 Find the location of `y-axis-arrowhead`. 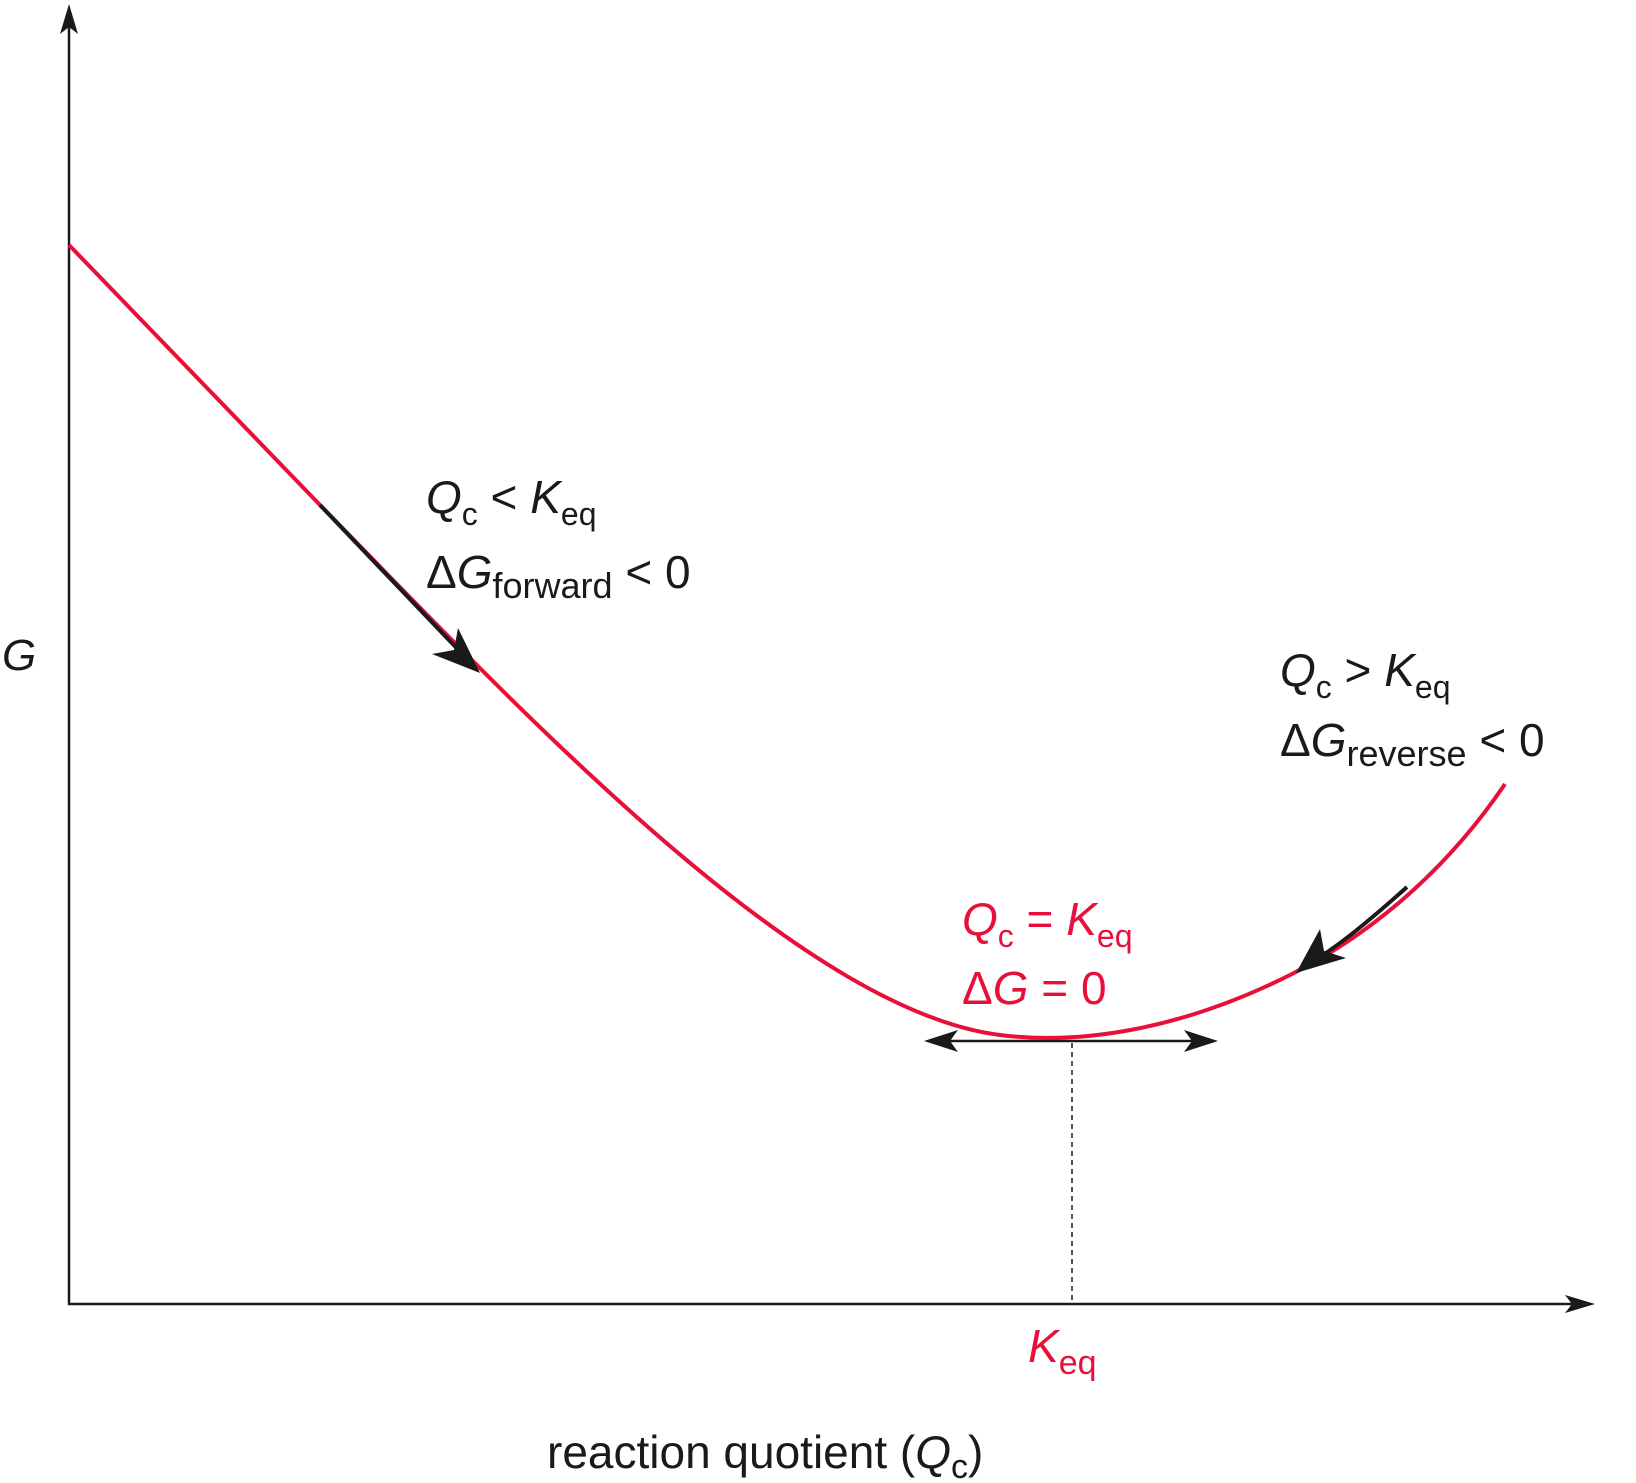

y-axis-arrowhead is located at coordinates (69, 19).